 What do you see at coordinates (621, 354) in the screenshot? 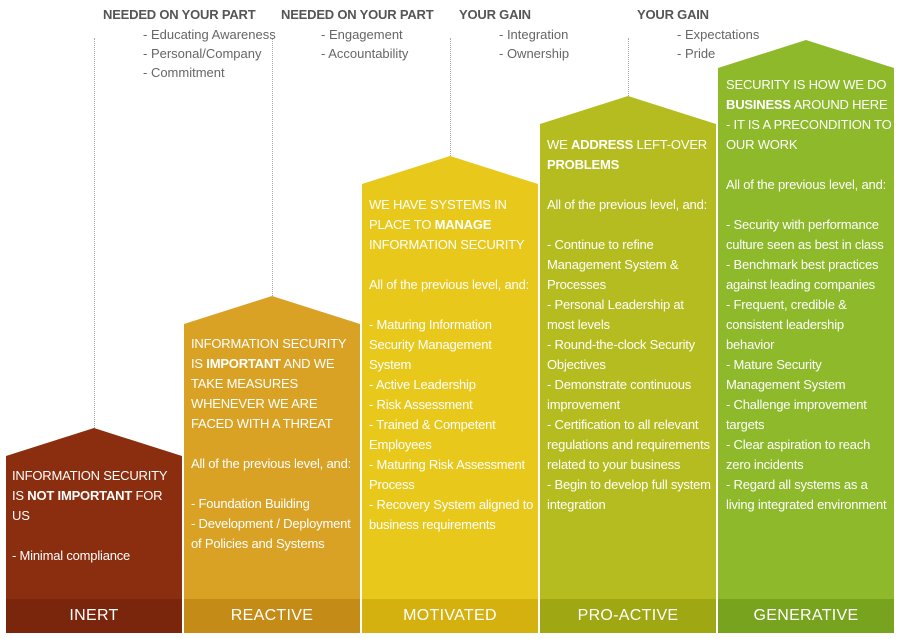
I see `level-item: - Round-the-clock Security Objectives` at bounding box center [621, 354].